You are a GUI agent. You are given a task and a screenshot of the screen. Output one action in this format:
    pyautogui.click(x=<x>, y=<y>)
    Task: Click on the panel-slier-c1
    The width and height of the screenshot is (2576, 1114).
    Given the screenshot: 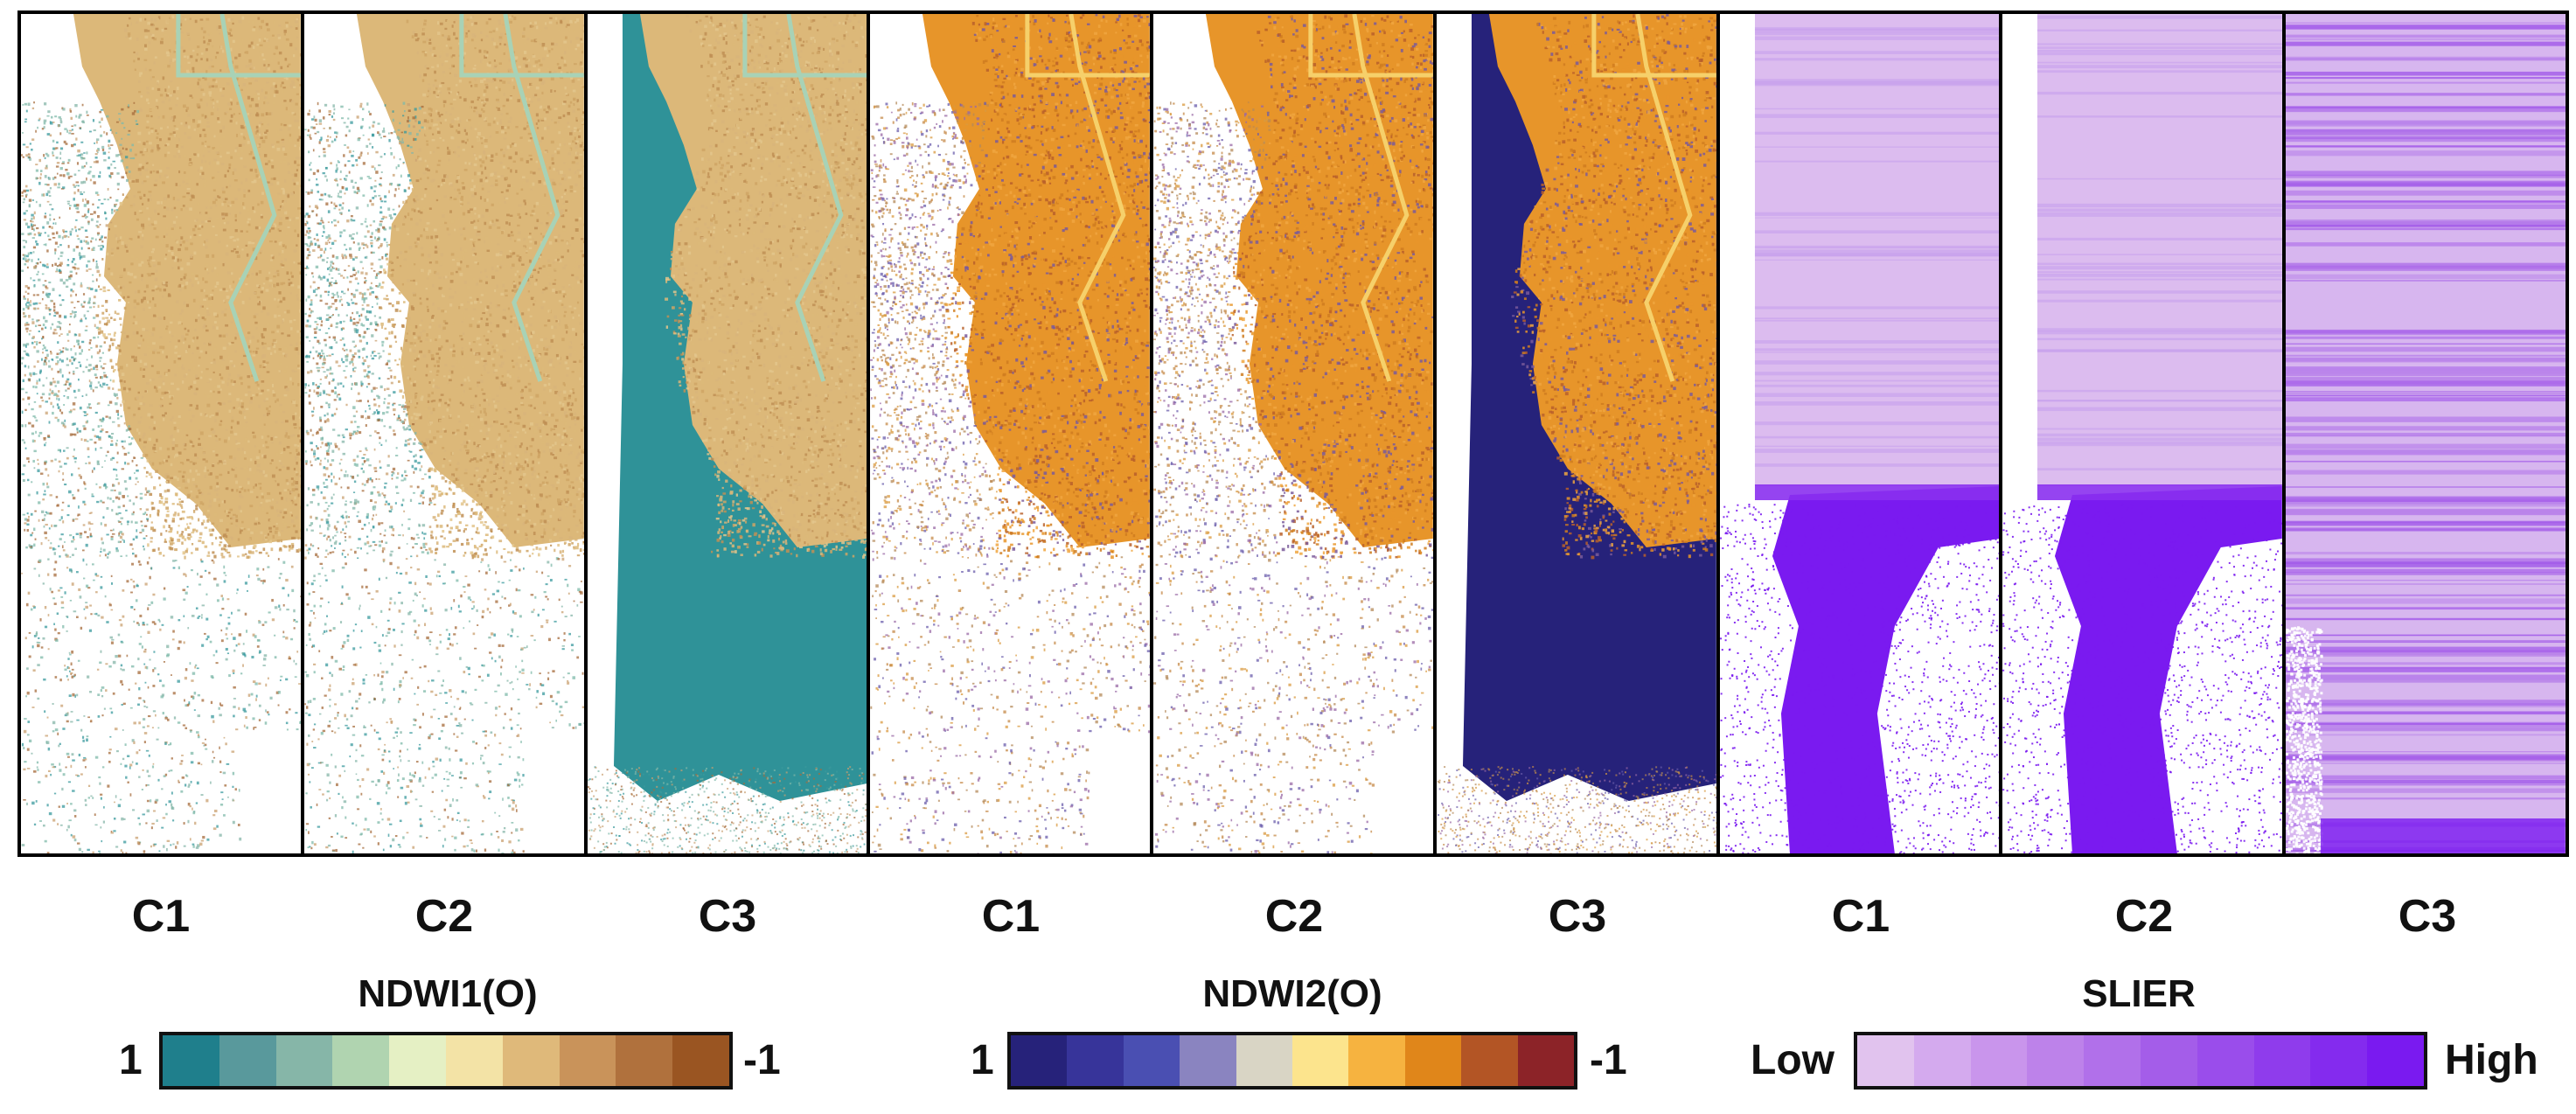 What is the action you would take?
    pyautogui.click(x=1861, y=433)
    